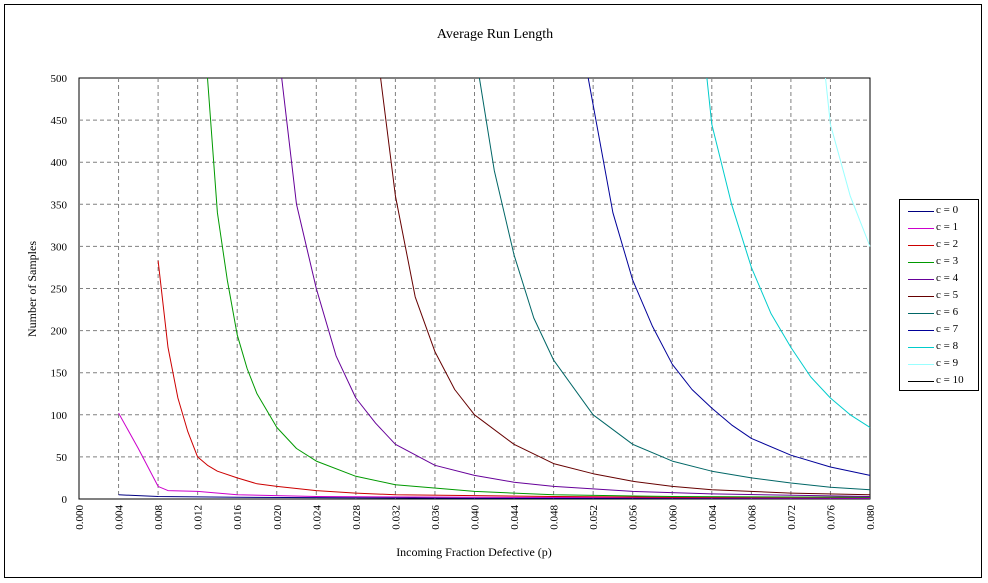 This screenshot has width=988, height=583. Describe the element at coordinates (59, 205) in the screenshot. I see `y-tick-label: 350` at that location.